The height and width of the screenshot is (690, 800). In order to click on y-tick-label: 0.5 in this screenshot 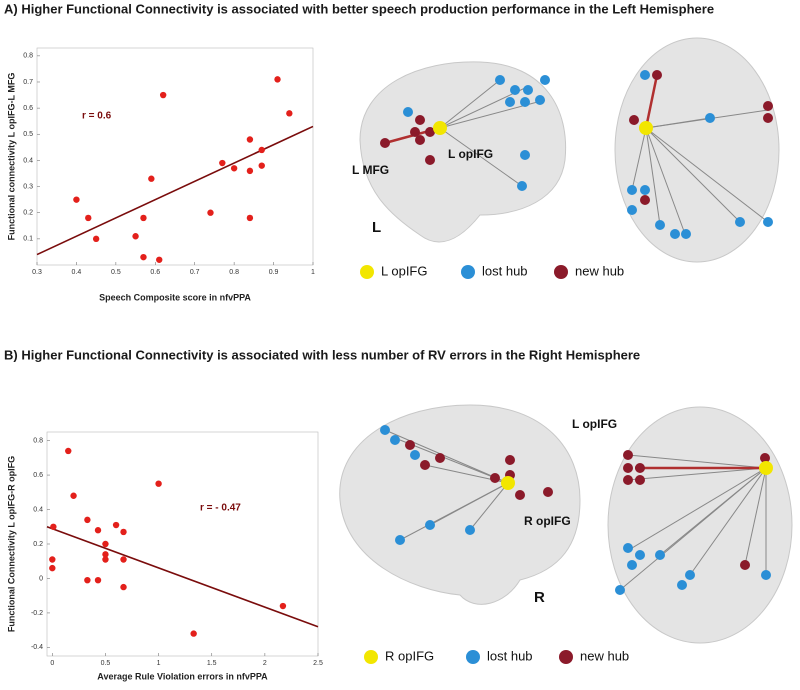, I will do `click(28, 134)`.